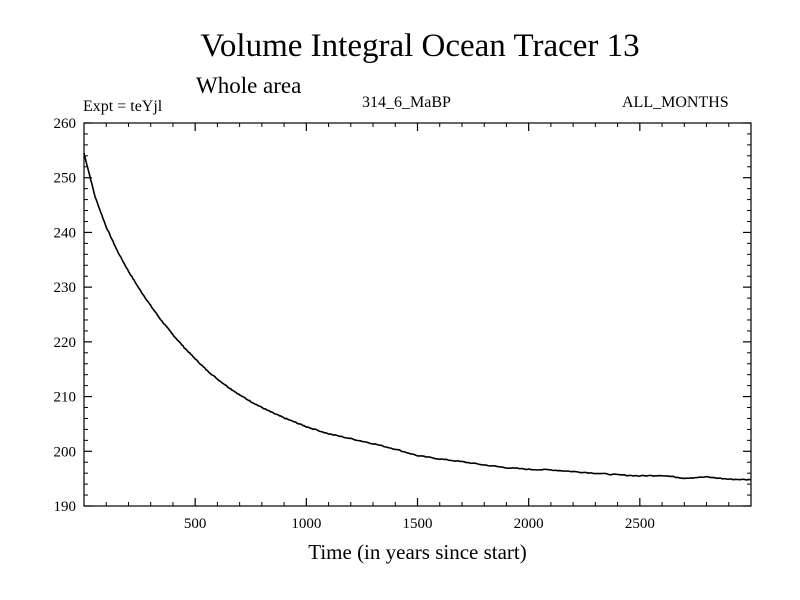 This screenshot has height=600, width=800. Describe the element at coordinates (65, 507) in the screenshot. I see `y-tick-label: 190` at that location.